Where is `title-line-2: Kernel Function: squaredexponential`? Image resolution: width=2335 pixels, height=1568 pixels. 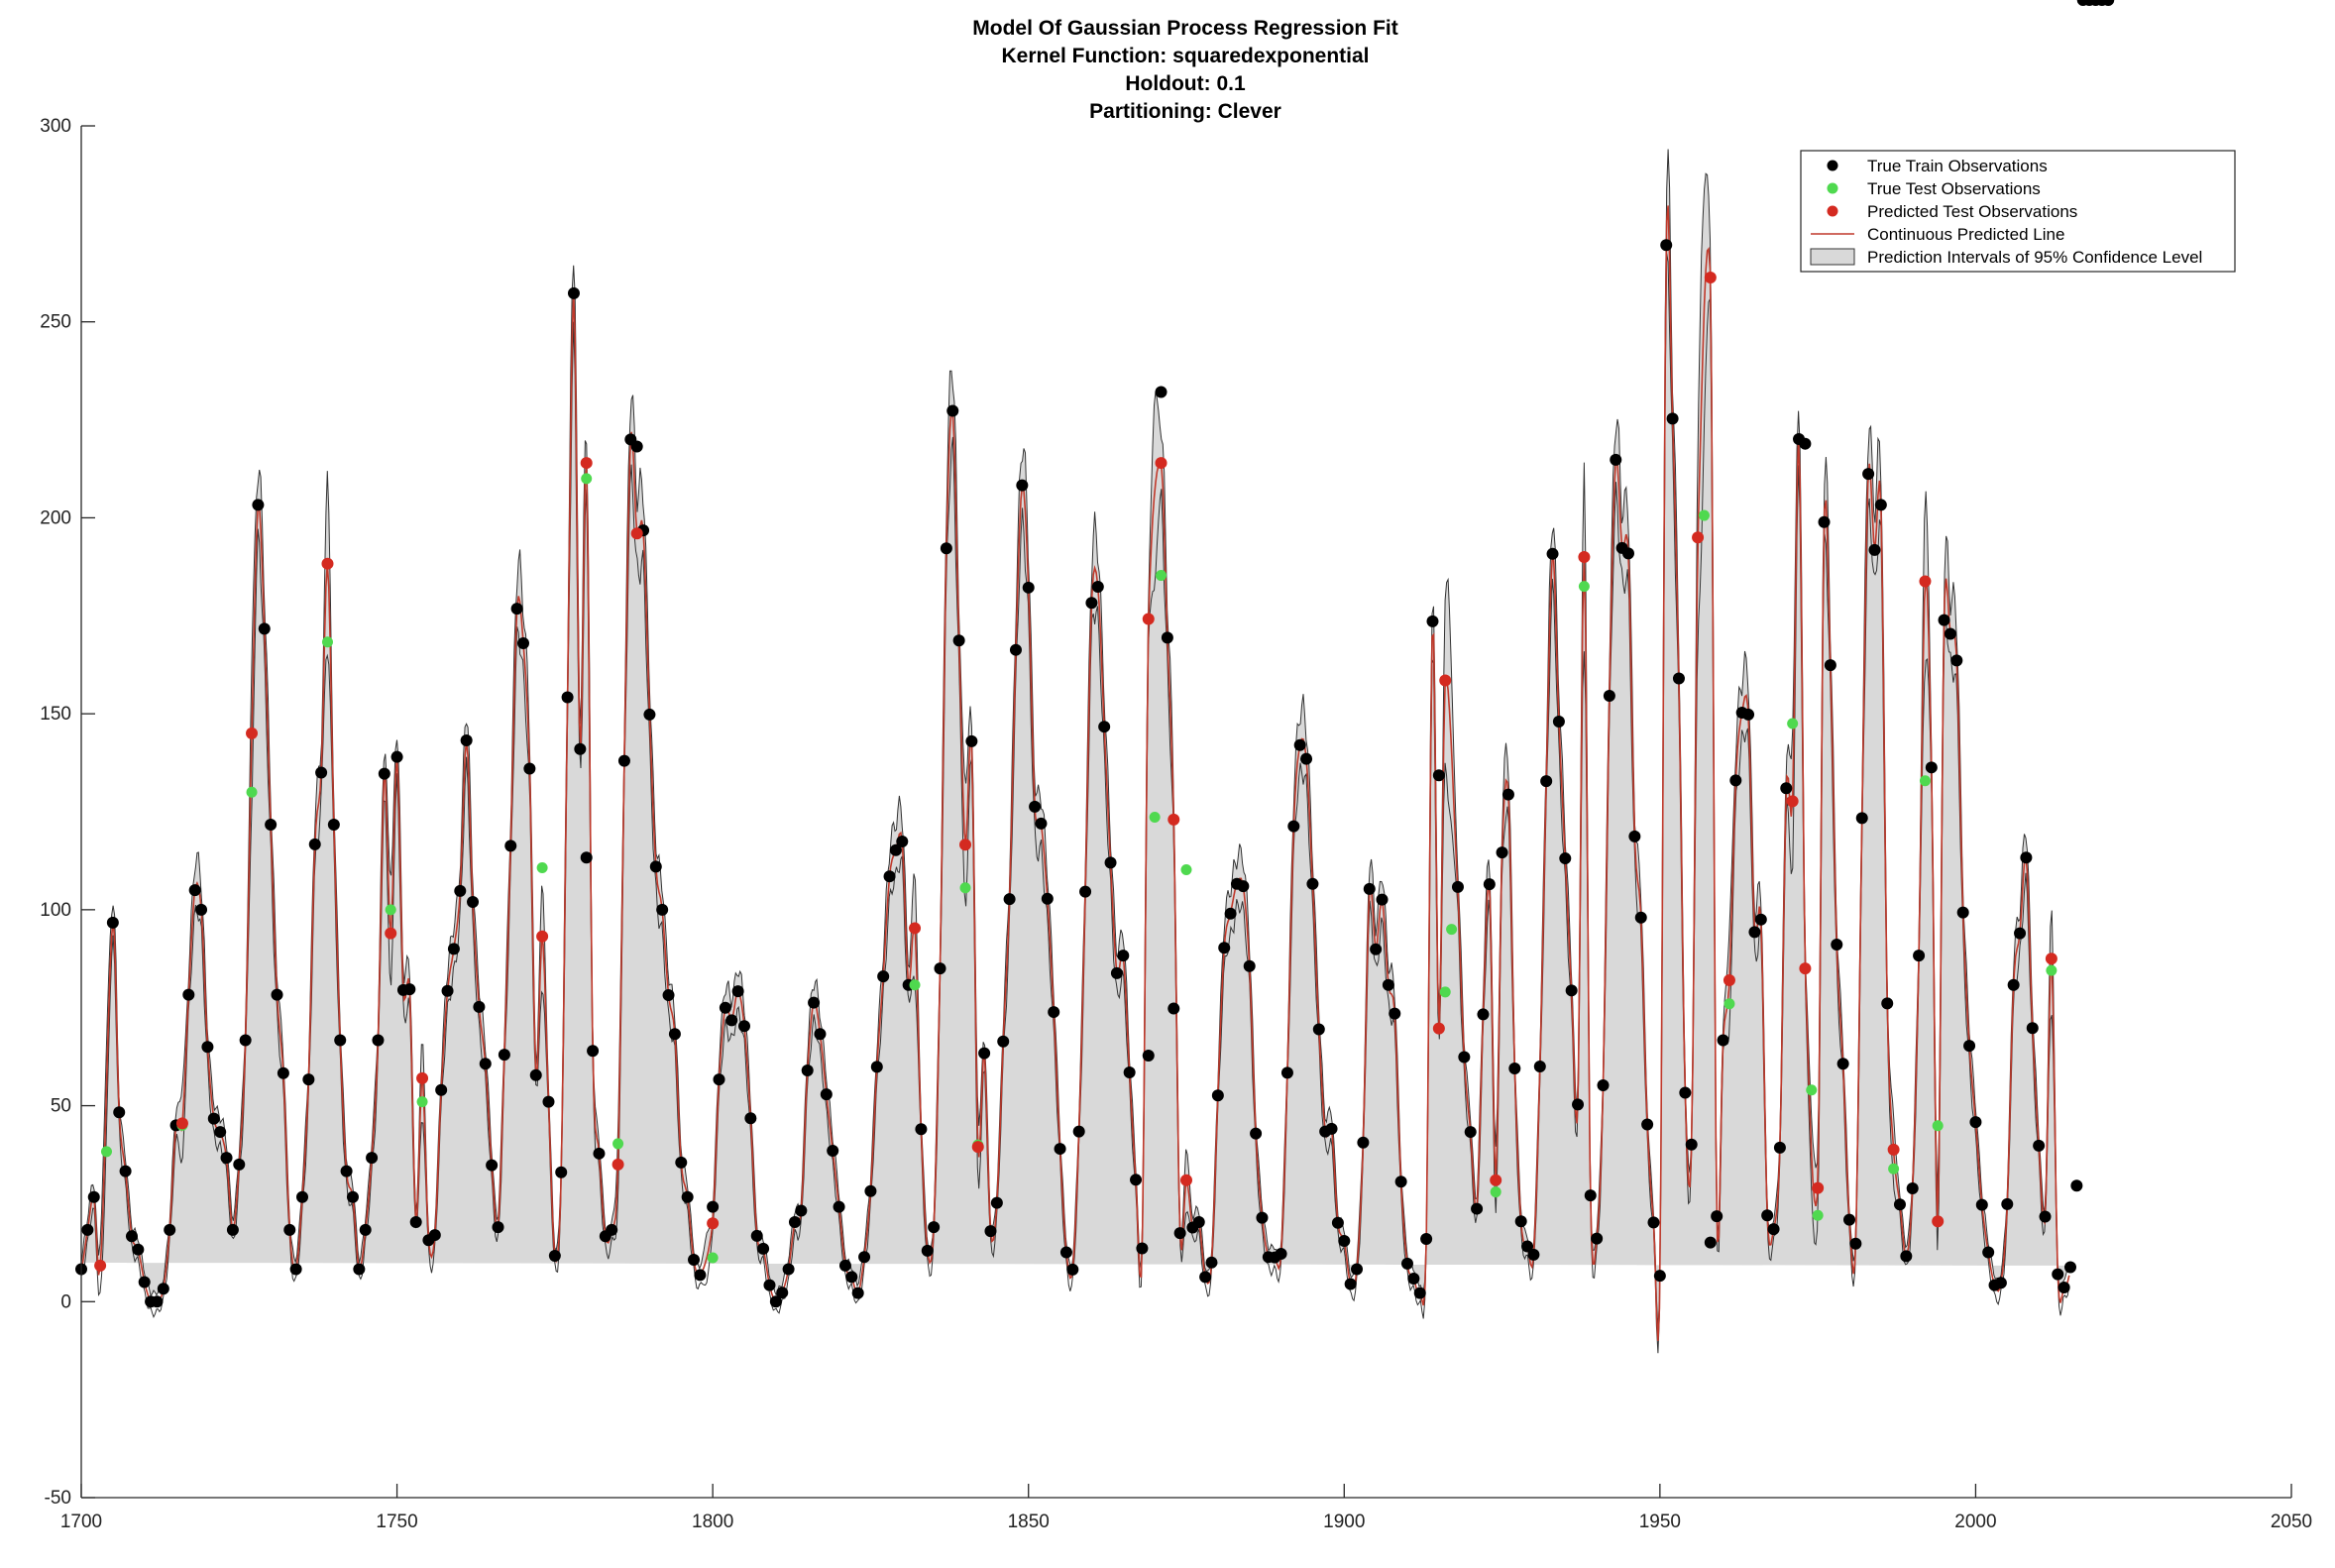
title-line-2: Kernel Function: squaredexponential is located at coordinates (1185, 56).